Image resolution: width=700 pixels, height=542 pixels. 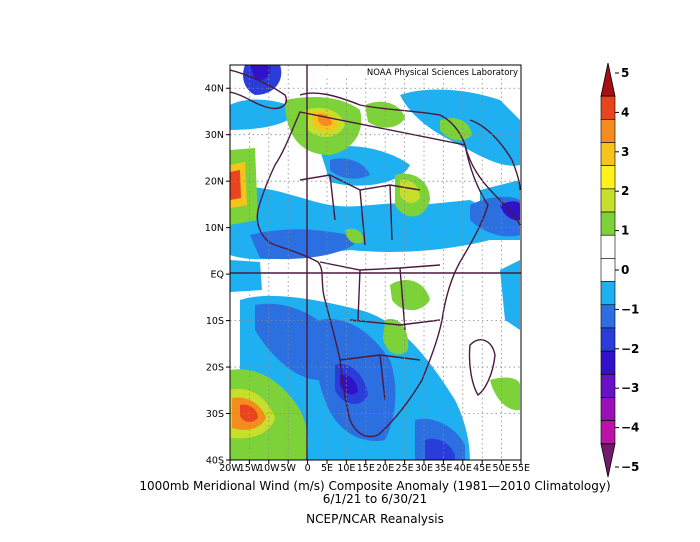 What do you see at coordinates (375, 519) in the screenshot?
I see `caption-source: NCEP/NCAR Reanalysis` at bounding box center [375, 519].